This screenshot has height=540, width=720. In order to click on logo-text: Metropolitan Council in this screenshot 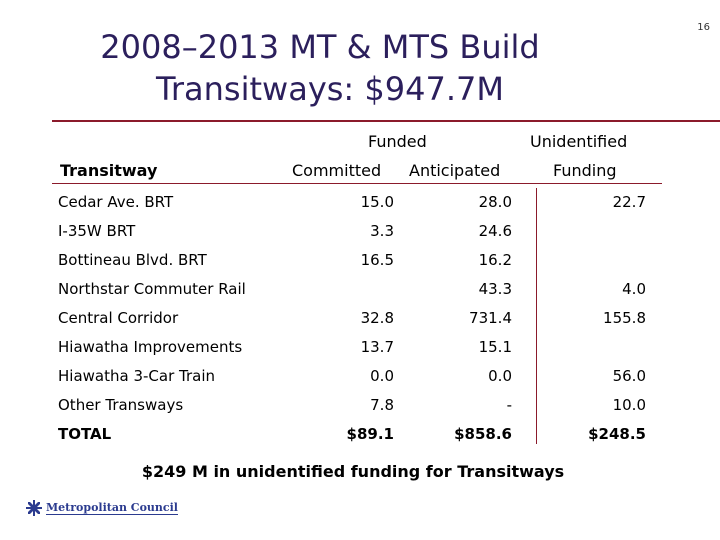, I will do `click(112, 508)`.